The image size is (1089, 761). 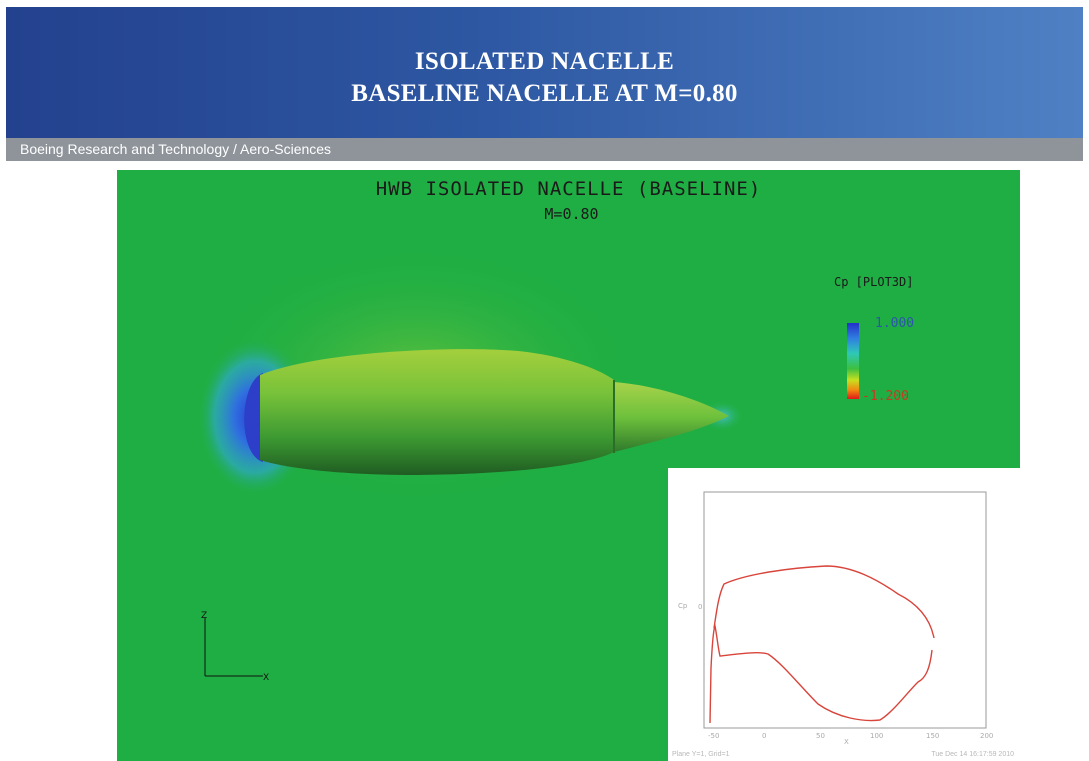 What do you see at coordinates (895, 323) in the screenshot?
I see `colorbar-max-label: 1.000` at bounding box center [895, 323].